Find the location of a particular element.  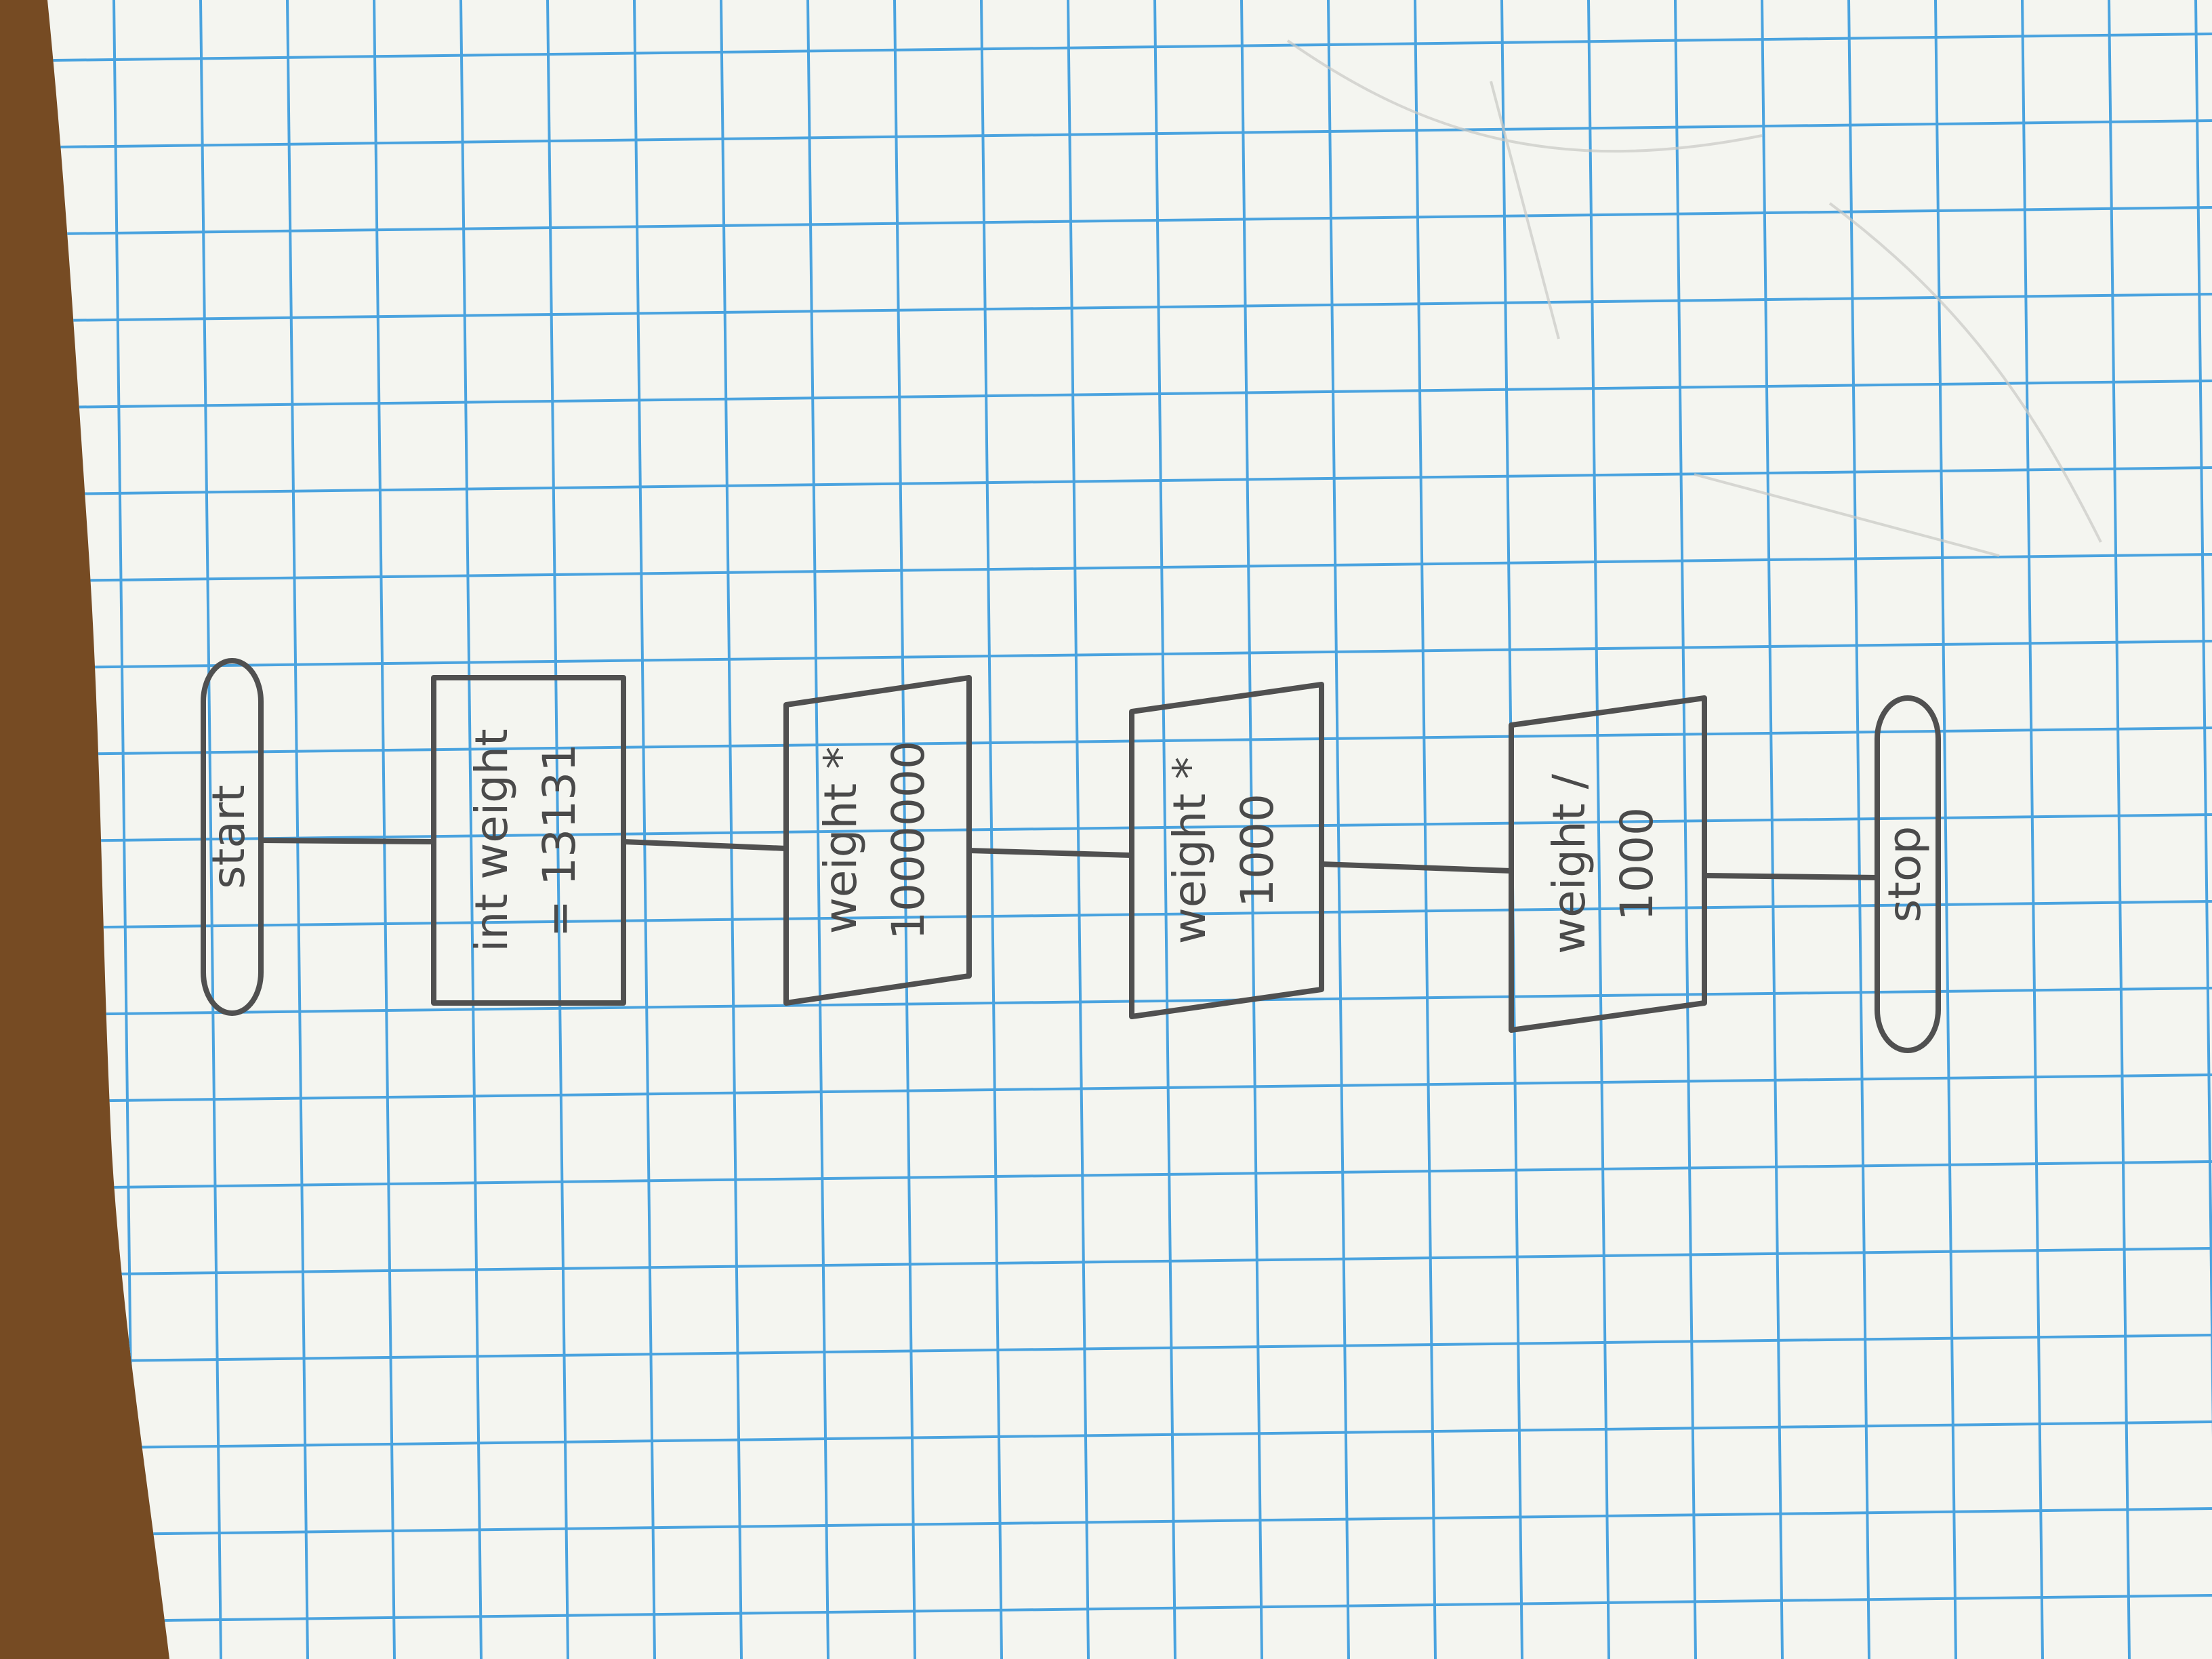

output-2-line-2: 1000 is located at coordinates (1257, 851).